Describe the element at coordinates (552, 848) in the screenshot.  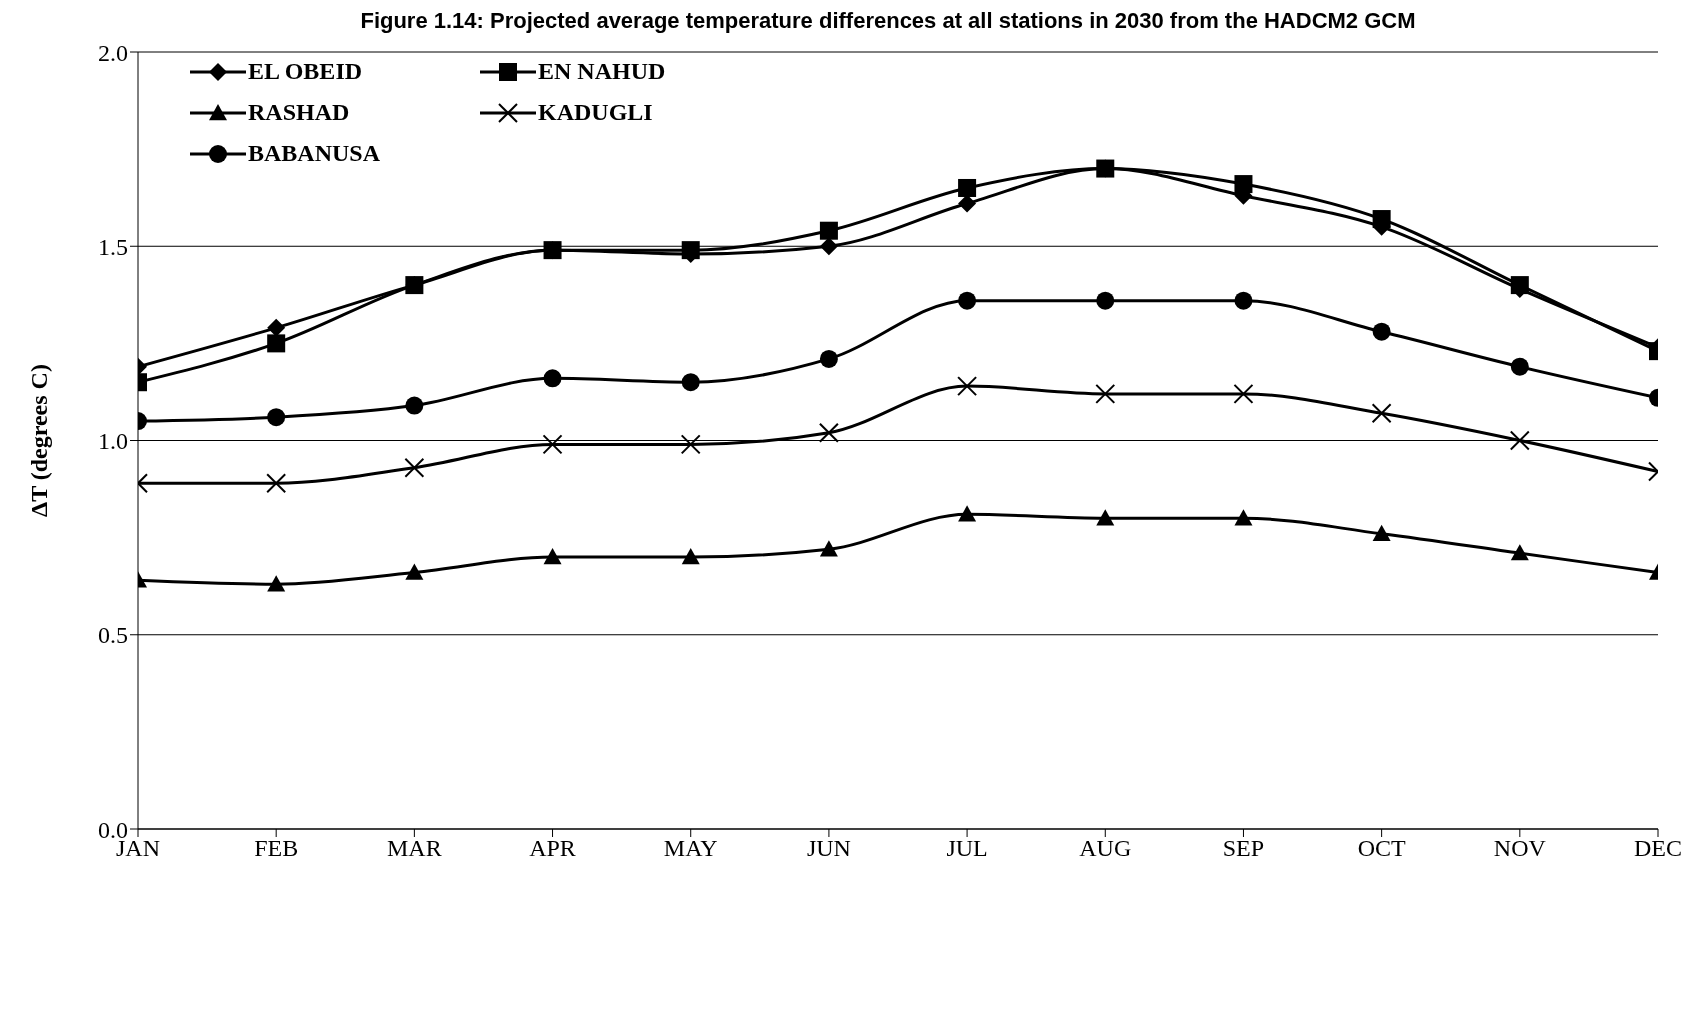
I see `x-tick-label: APR` at that location.